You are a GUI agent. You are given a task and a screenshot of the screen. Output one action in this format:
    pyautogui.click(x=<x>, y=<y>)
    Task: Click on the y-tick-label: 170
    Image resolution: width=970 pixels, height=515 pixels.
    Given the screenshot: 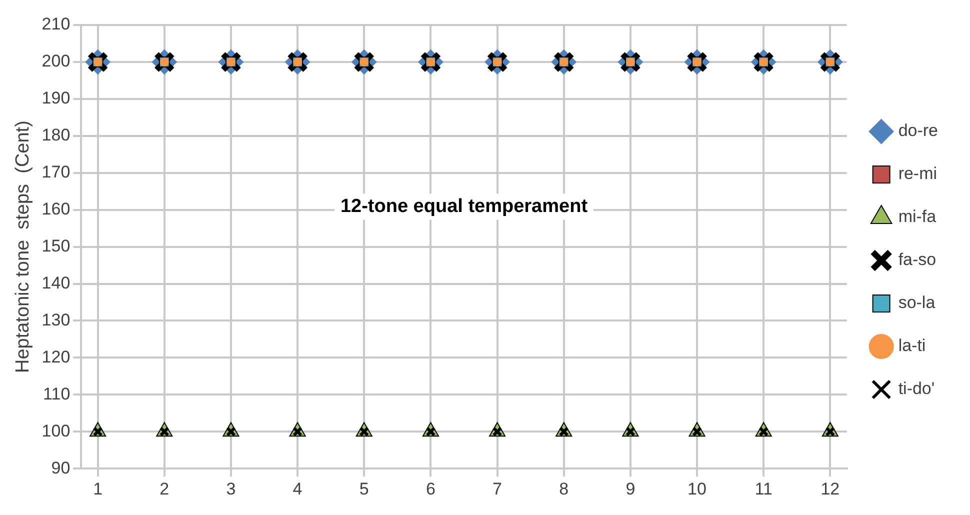 What is the action you would take?
    pyautogui.click(x=56, y=172)
    